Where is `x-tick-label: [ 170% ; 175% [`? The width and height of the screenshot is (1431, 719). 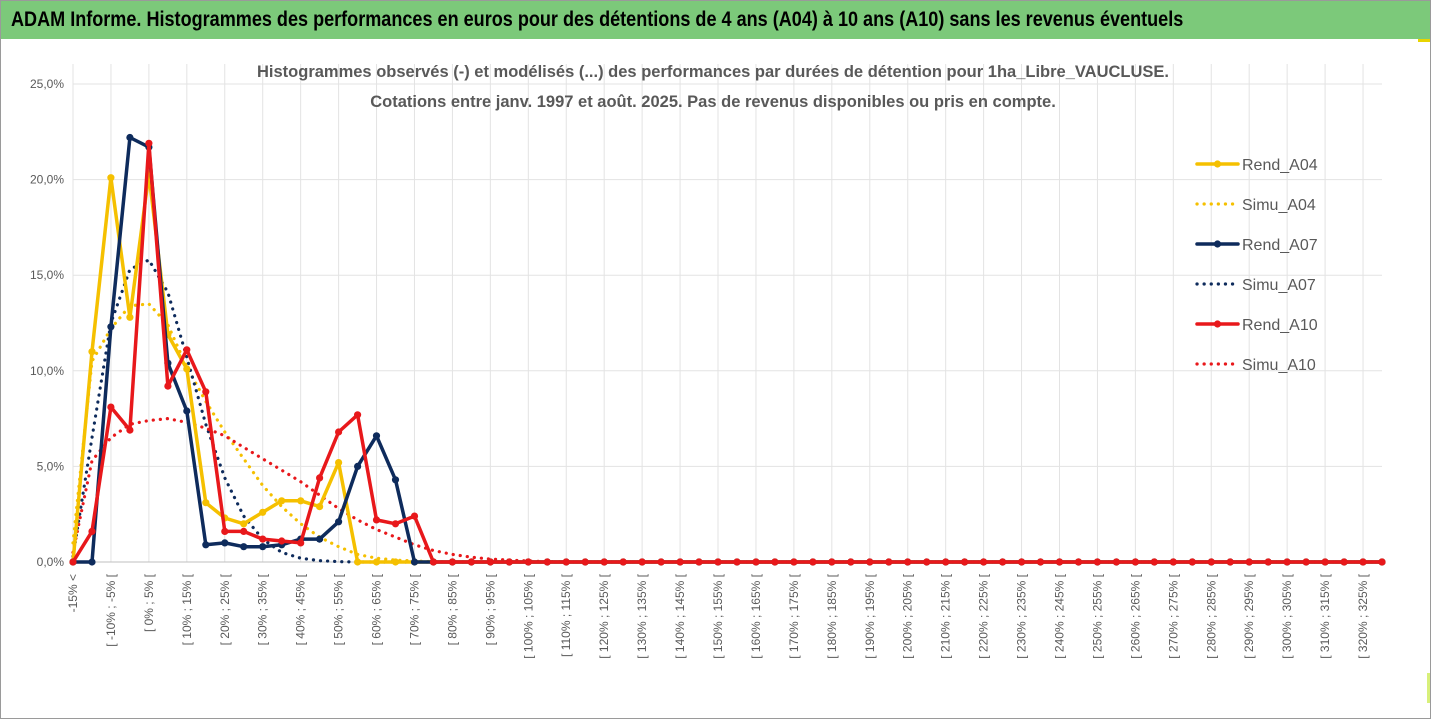
x-tick-label: [ 170% ; 175% [ is located at coordinates (794, 615).